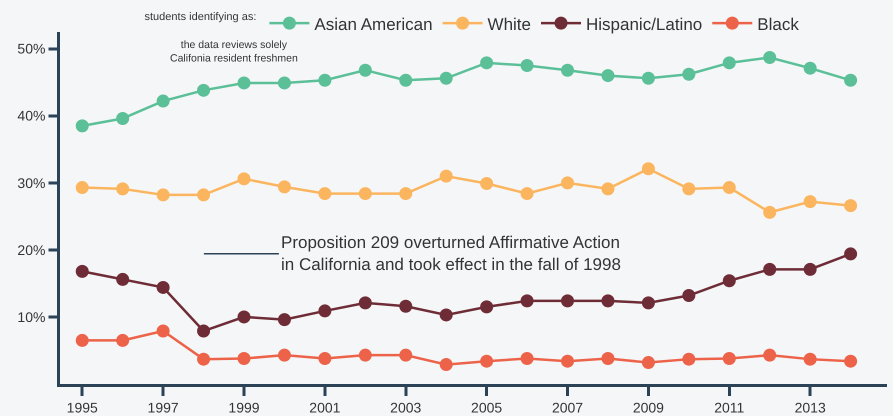 This screenshot has width=893, height=416. I want to click on x-tick-label: 2003, so click(406, 408).